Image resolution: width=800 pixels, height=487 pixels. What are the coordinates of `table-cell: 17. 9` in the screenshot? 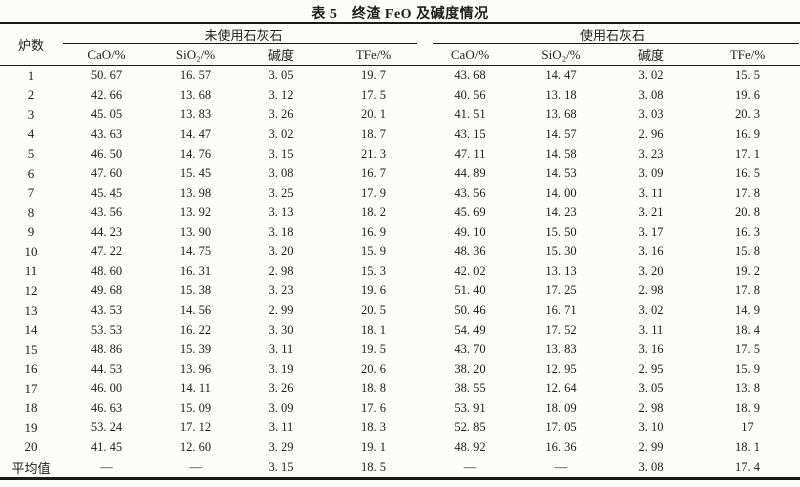 It's located at (373, 192).